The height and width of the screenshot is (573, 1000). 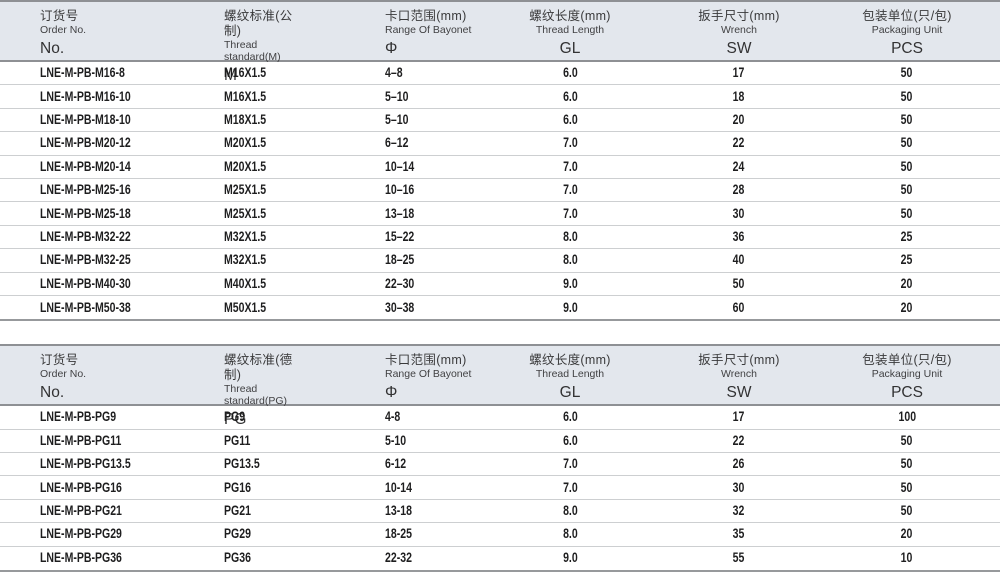 I want to click on col-header-thread-length: 螺纹长度(mm) Thread Length GL, so click(x=570, y=391).